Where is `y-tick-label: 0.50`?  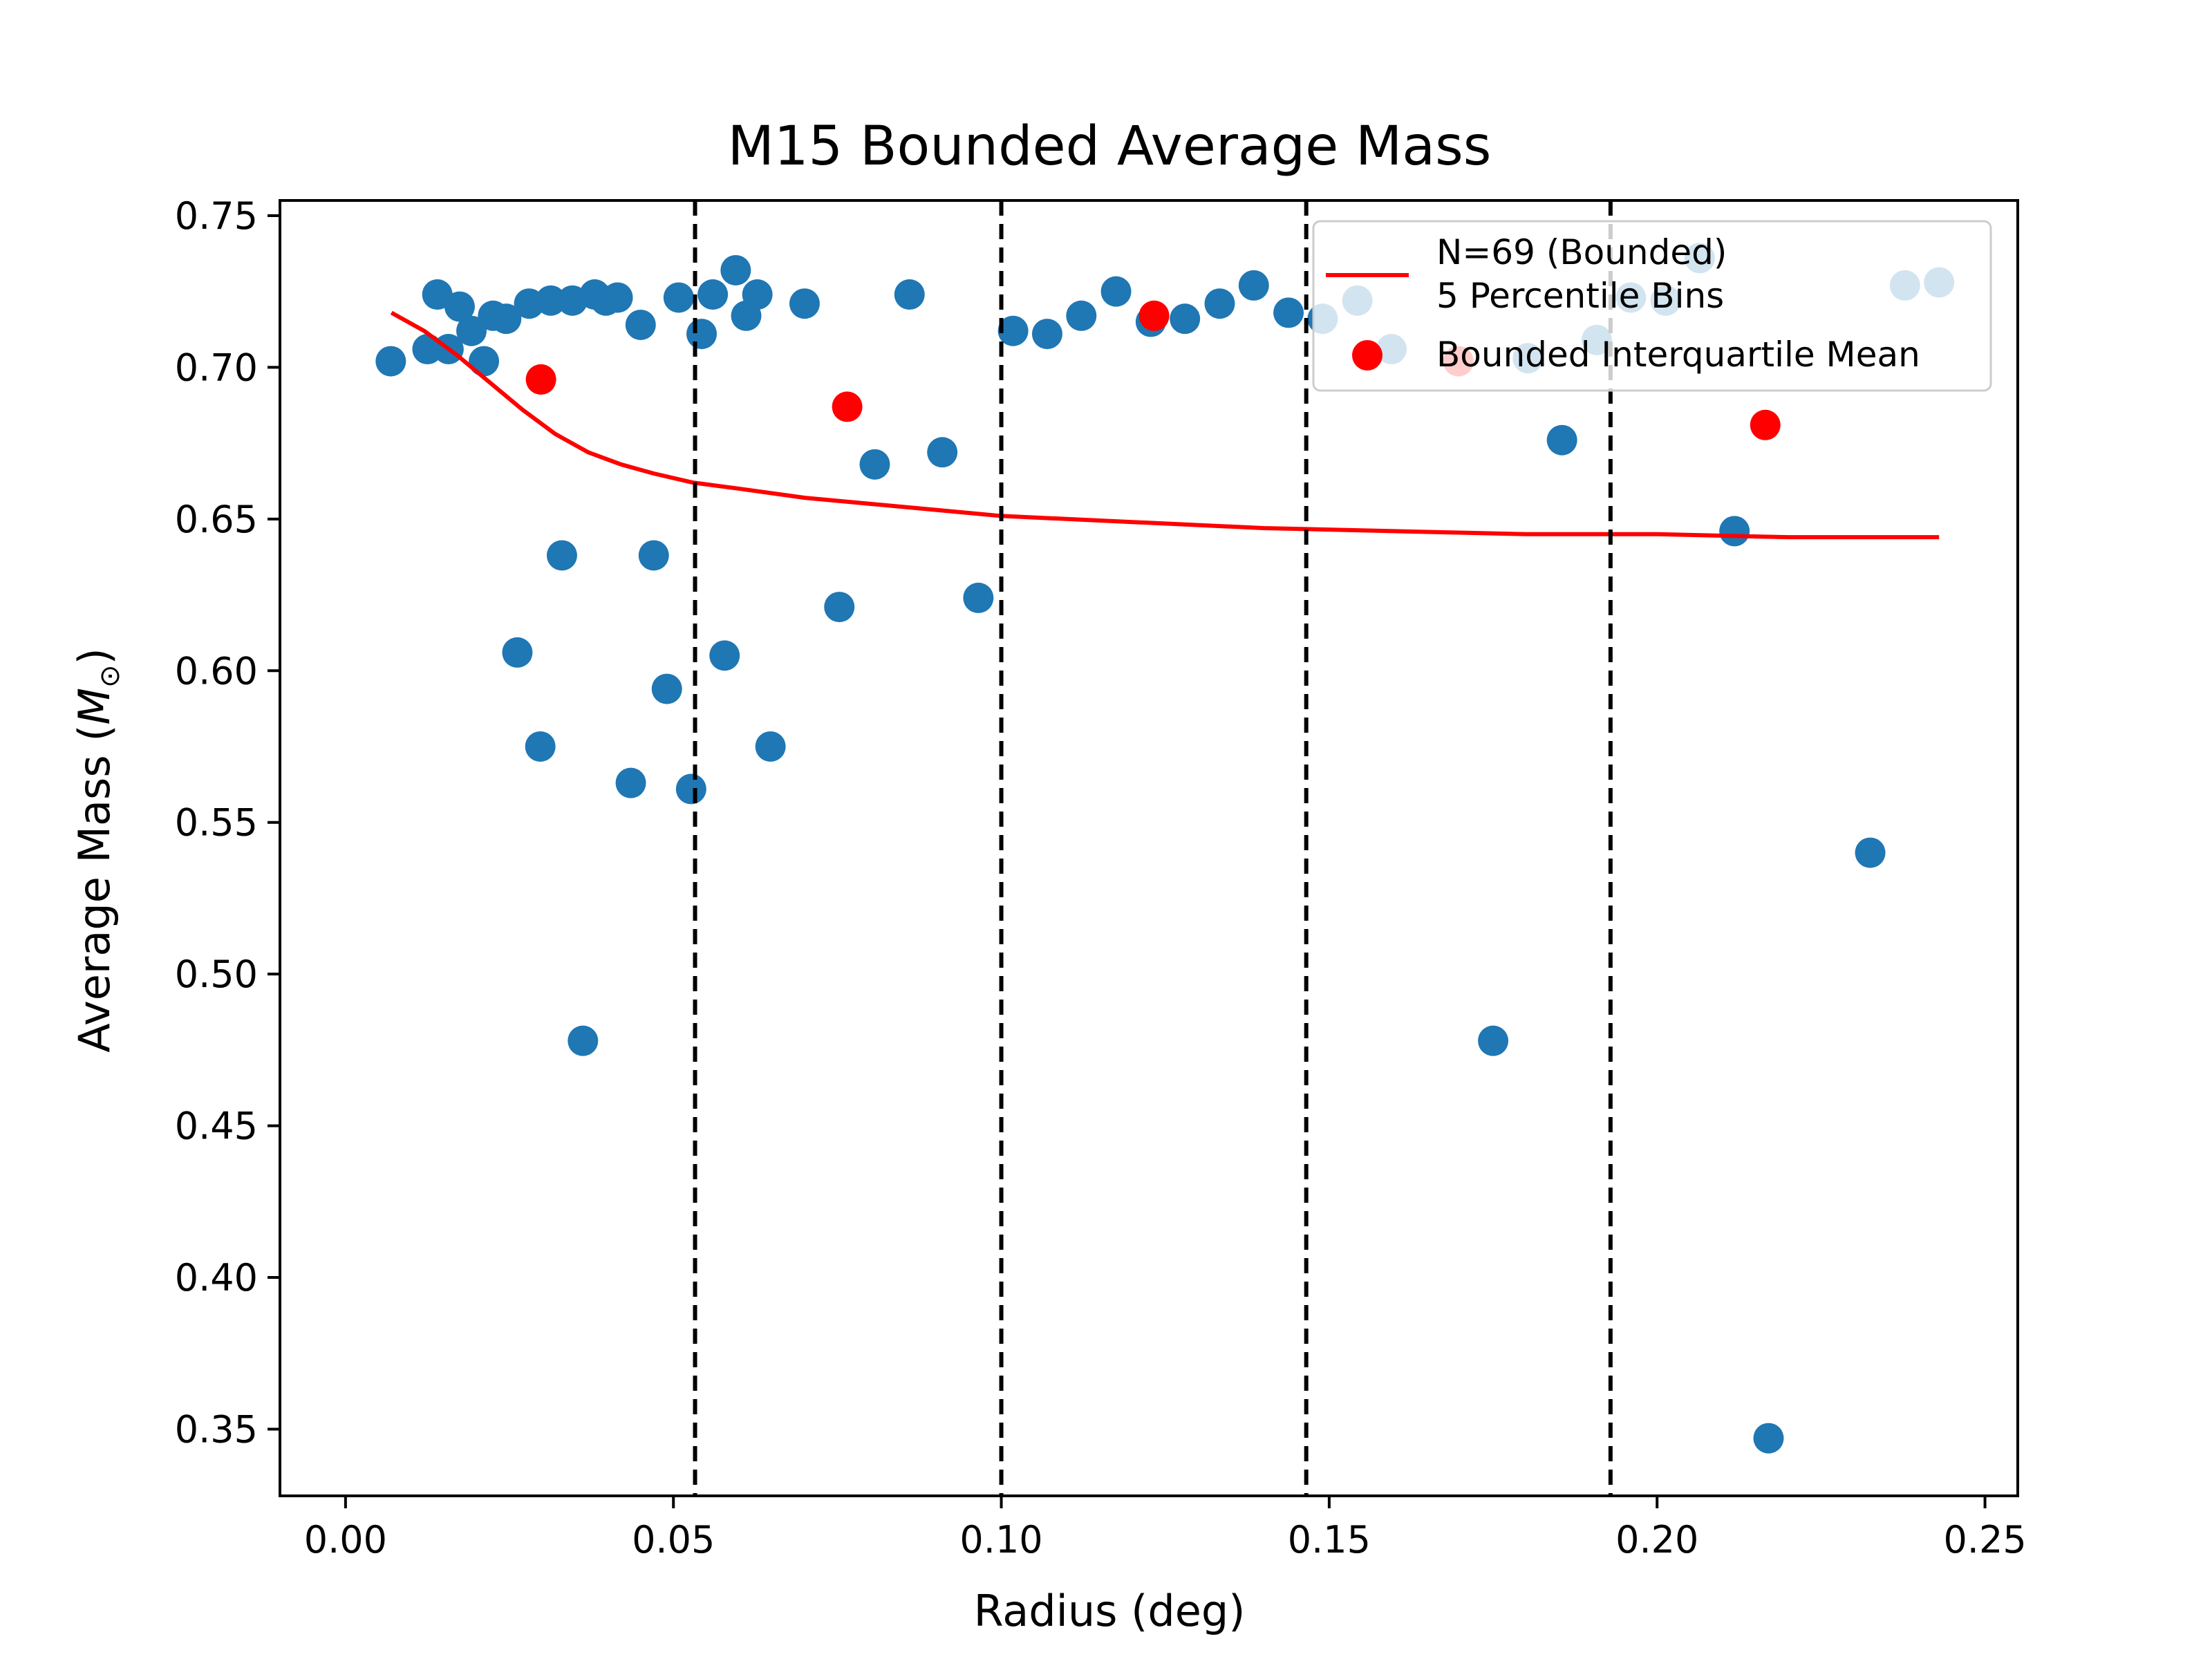
y-tick-label: 0.50 is located at coordinates (216, 974).